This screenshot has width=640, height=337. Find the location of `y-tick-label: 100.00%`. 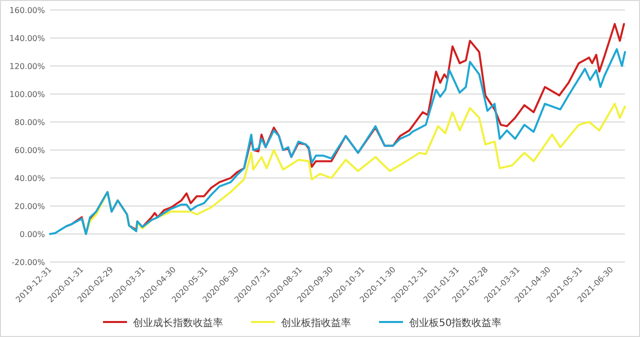

y-tick-label: 100.00% is located at coordinates (27, 94).